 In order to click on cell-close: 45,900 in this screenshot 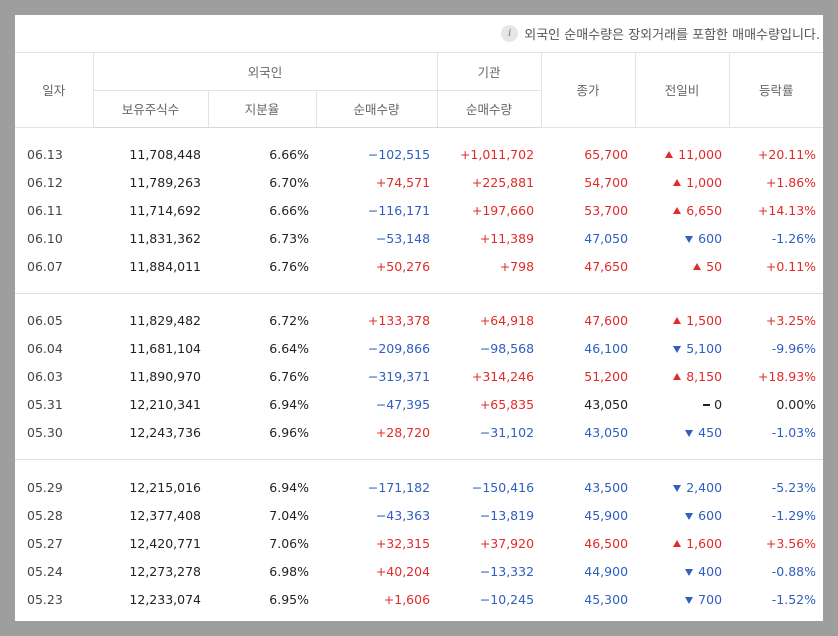, I will do `click(606, 515)`.